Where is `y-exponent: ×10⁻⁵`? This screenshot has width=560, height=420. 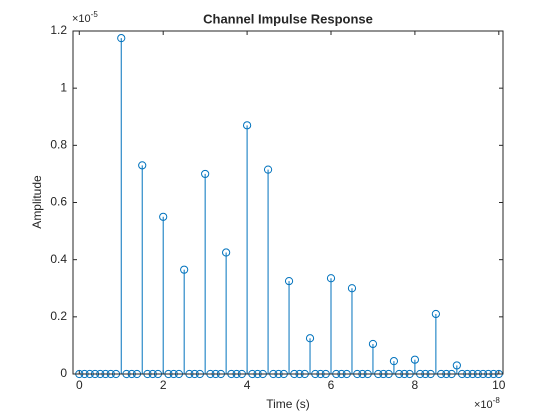 y-exponent: ×10⁻⁵ is located at coordinates (85, 17).